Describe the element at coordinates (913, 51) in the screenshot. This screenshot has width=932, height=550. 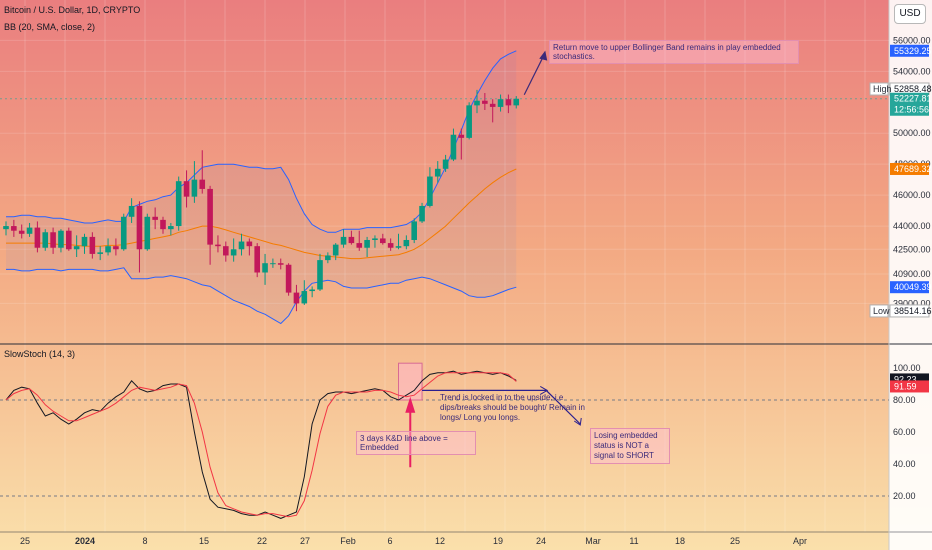
I see `price-badge-label: 55329.25` at that location.